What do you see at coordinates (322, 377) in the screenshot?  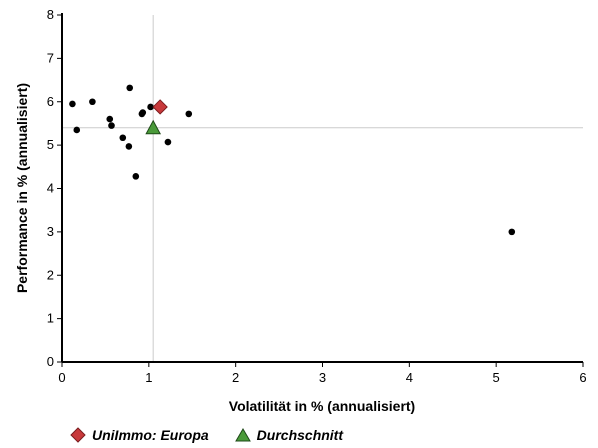 I see `x-tick-label: 3` at bounding box center [322, 377].